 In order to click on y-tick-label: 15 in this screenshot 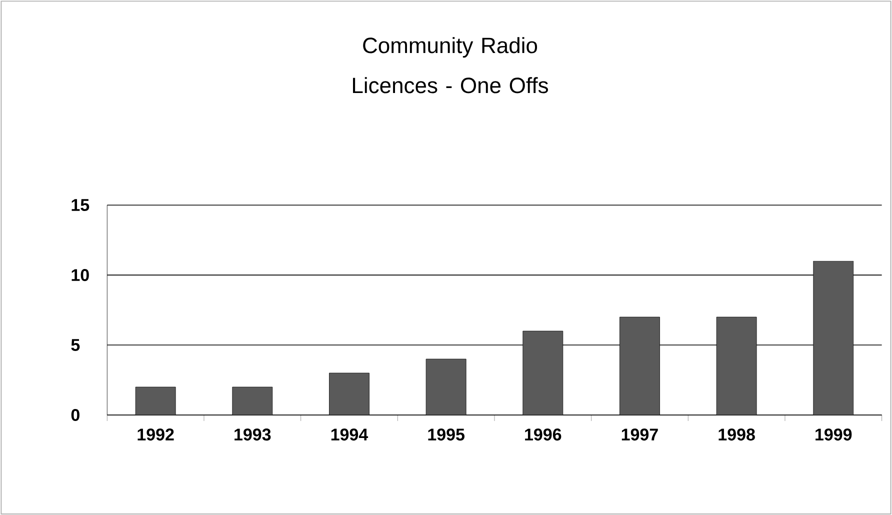, I will do `click(81, 205)`.